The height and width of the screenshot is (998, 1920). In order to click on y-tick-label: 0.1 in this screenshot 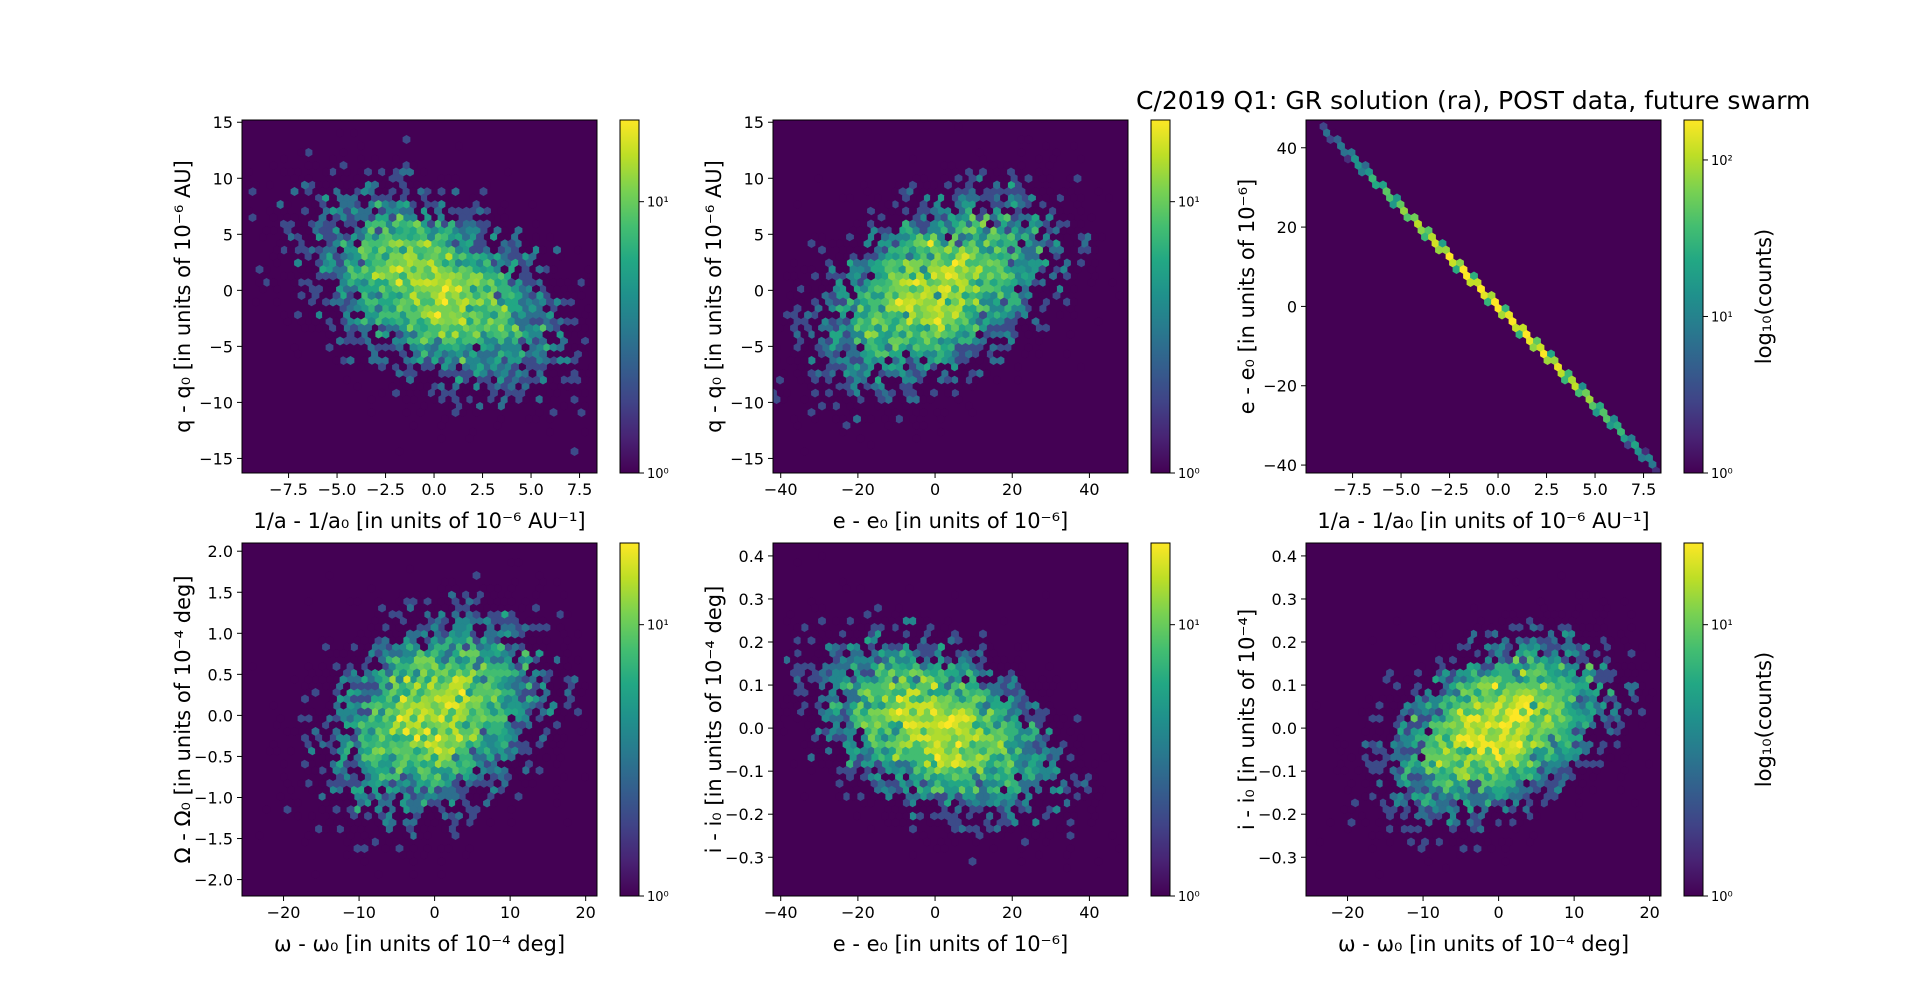, I will do `click(751, 685)`.